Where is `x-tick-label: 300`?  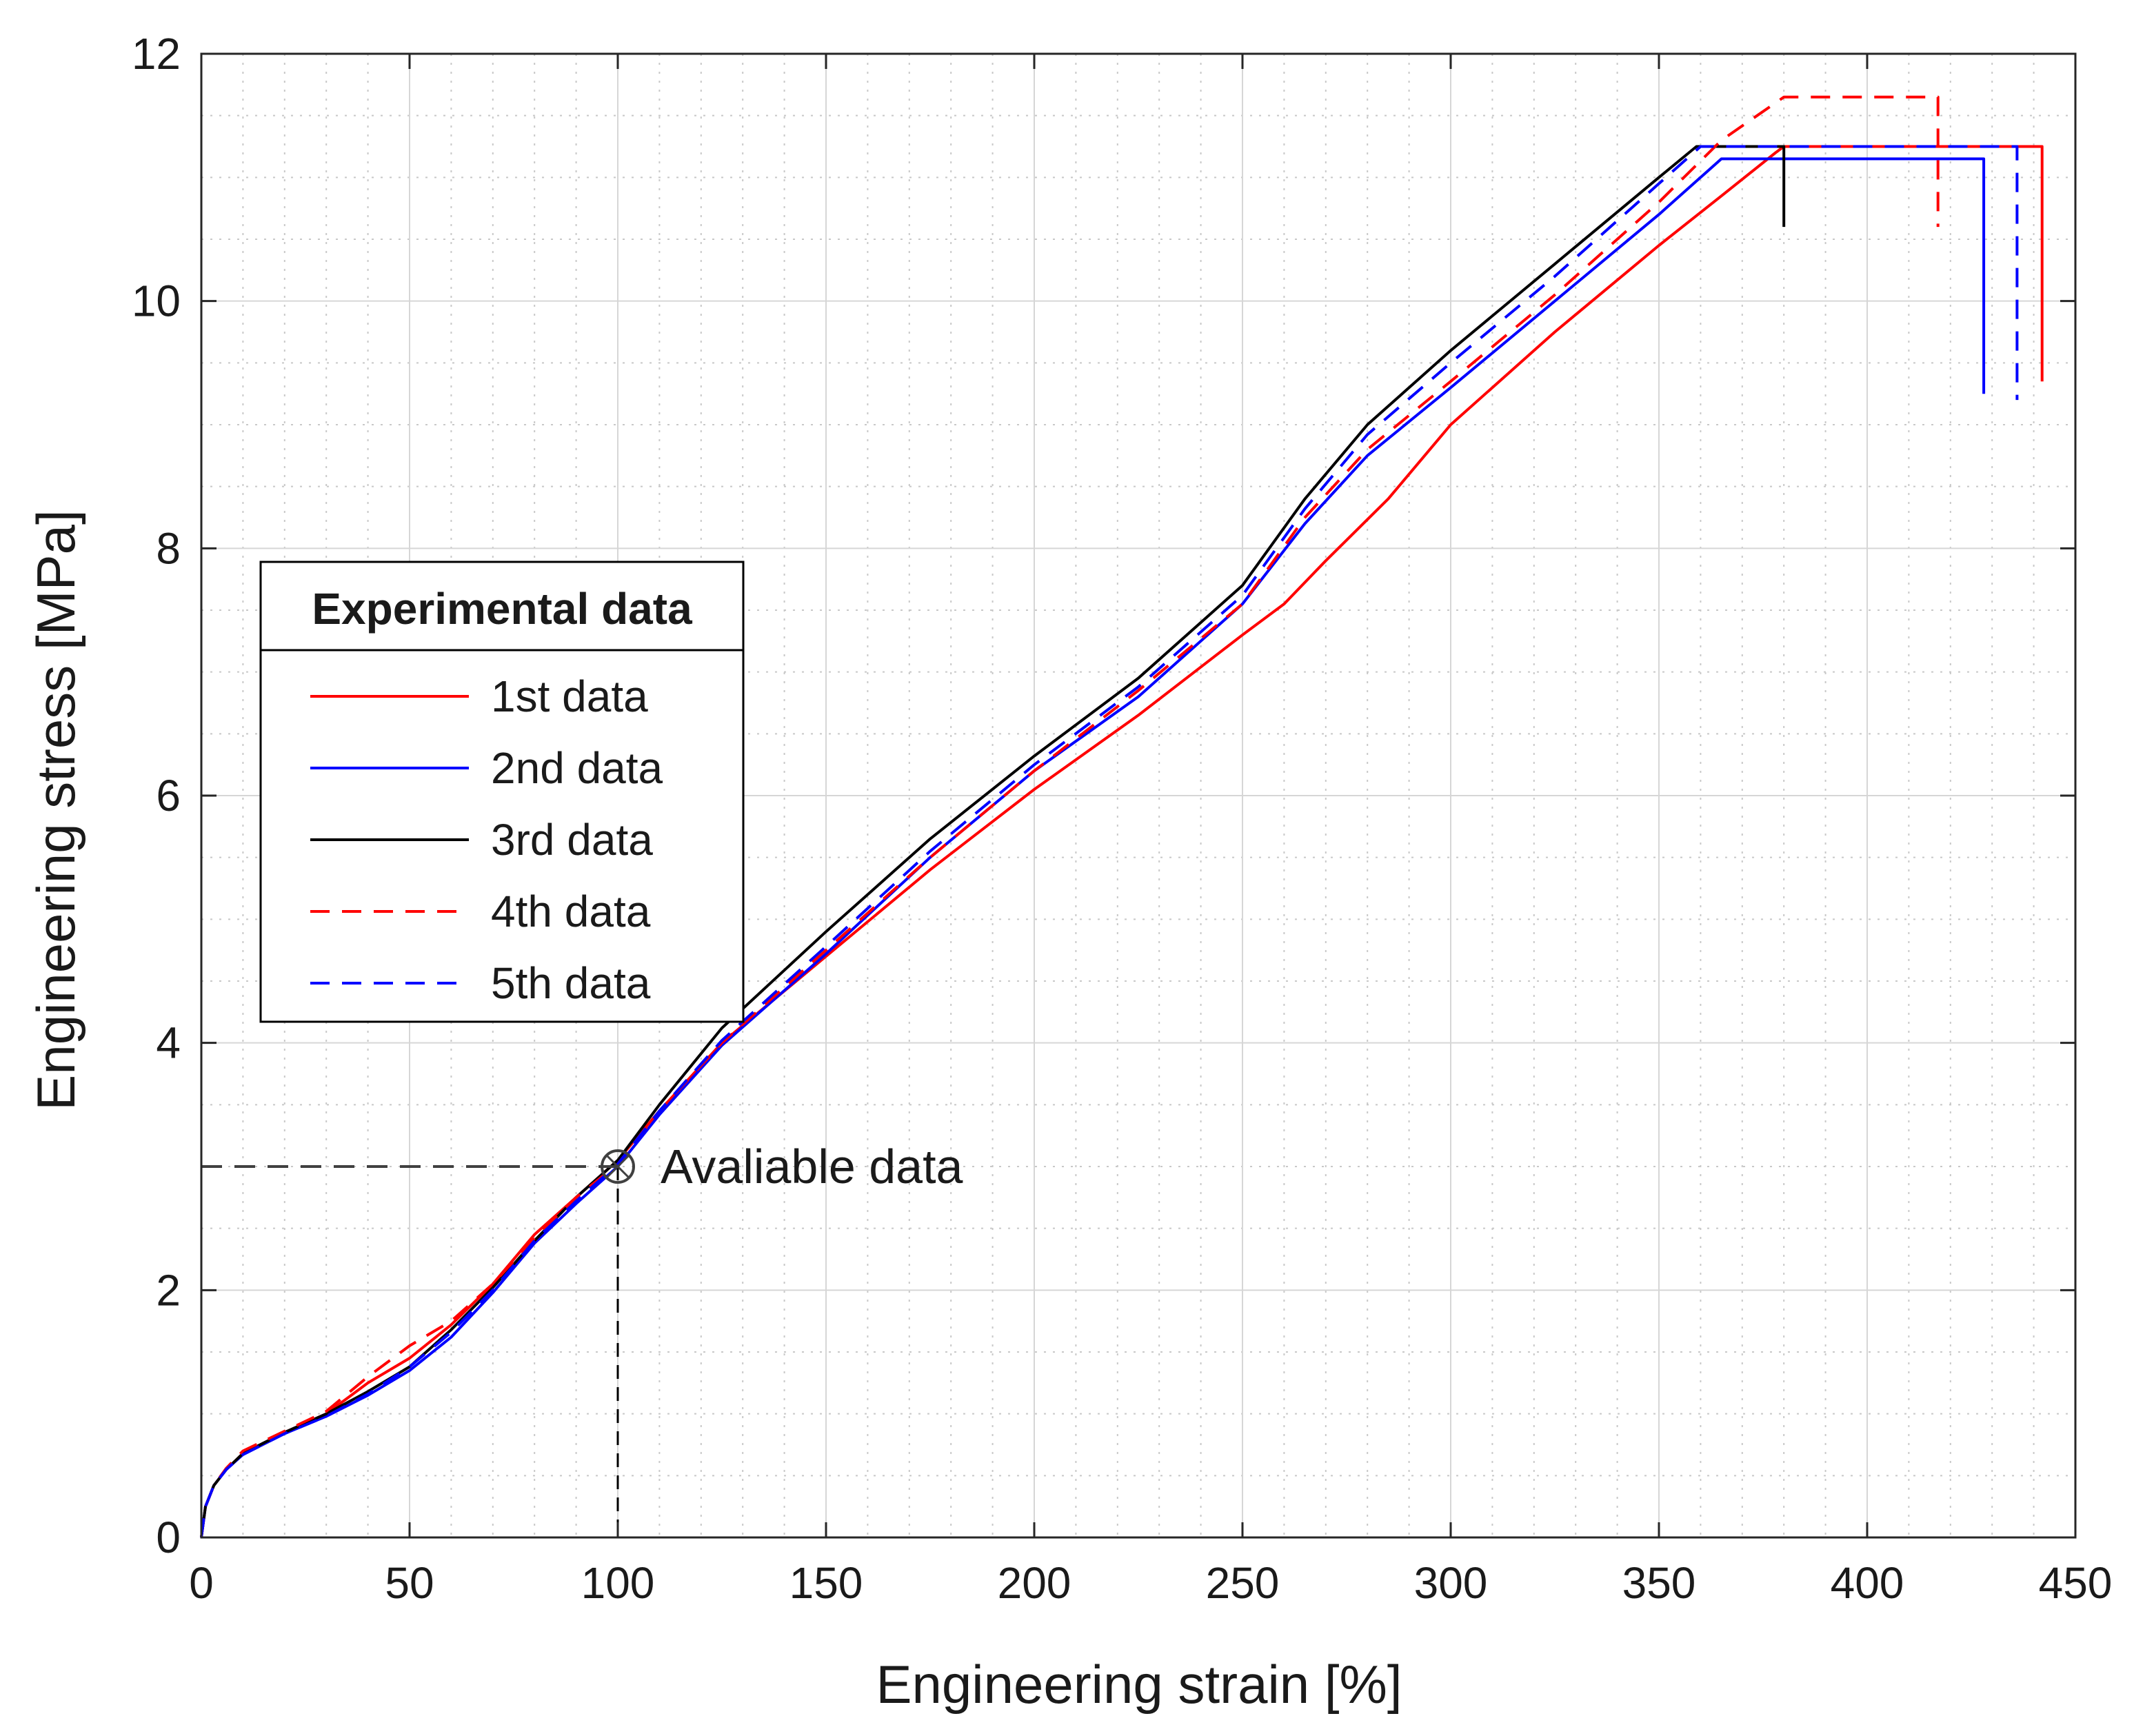 x-tick-label: 300 is located at coordinates (1451, 1583).